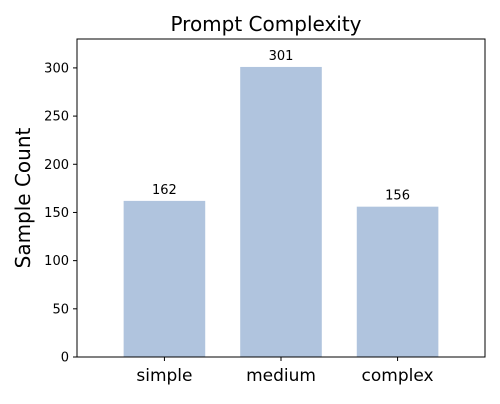  Describe the element at coordinates (56, 165) in the screenshot. I see `y-tick-label-200: 200` at that location.